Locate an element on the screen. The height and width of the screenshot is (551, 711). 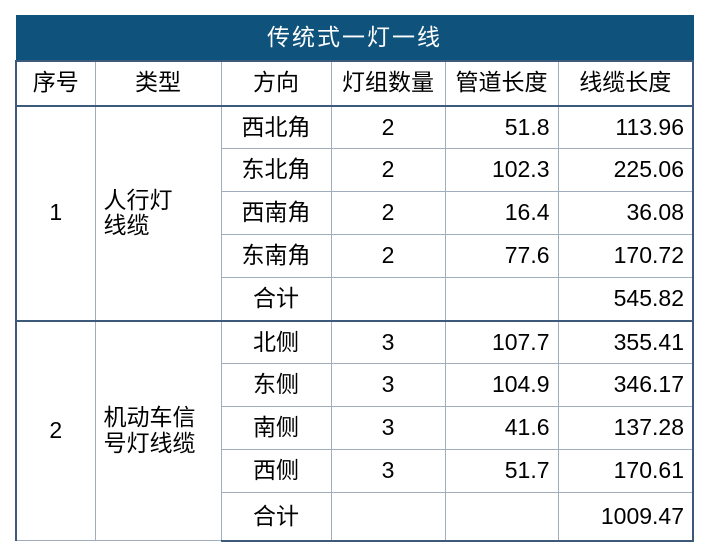
grand-total-label: 合计 is located at coordinates (276, 517).